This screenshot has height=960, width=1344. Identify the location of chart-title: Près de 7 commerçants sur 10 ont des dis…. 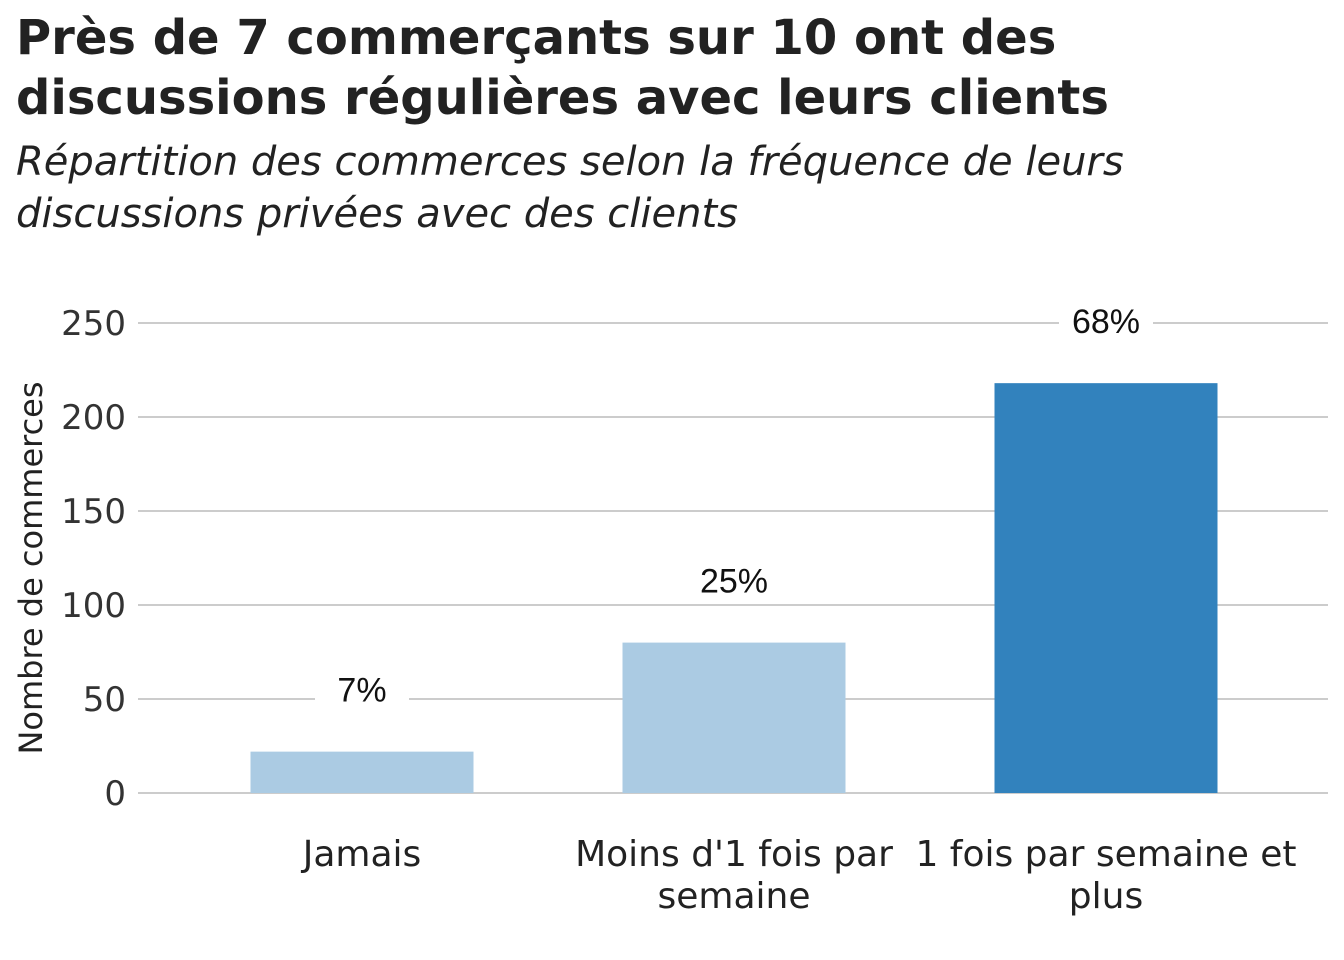
(562, 68).